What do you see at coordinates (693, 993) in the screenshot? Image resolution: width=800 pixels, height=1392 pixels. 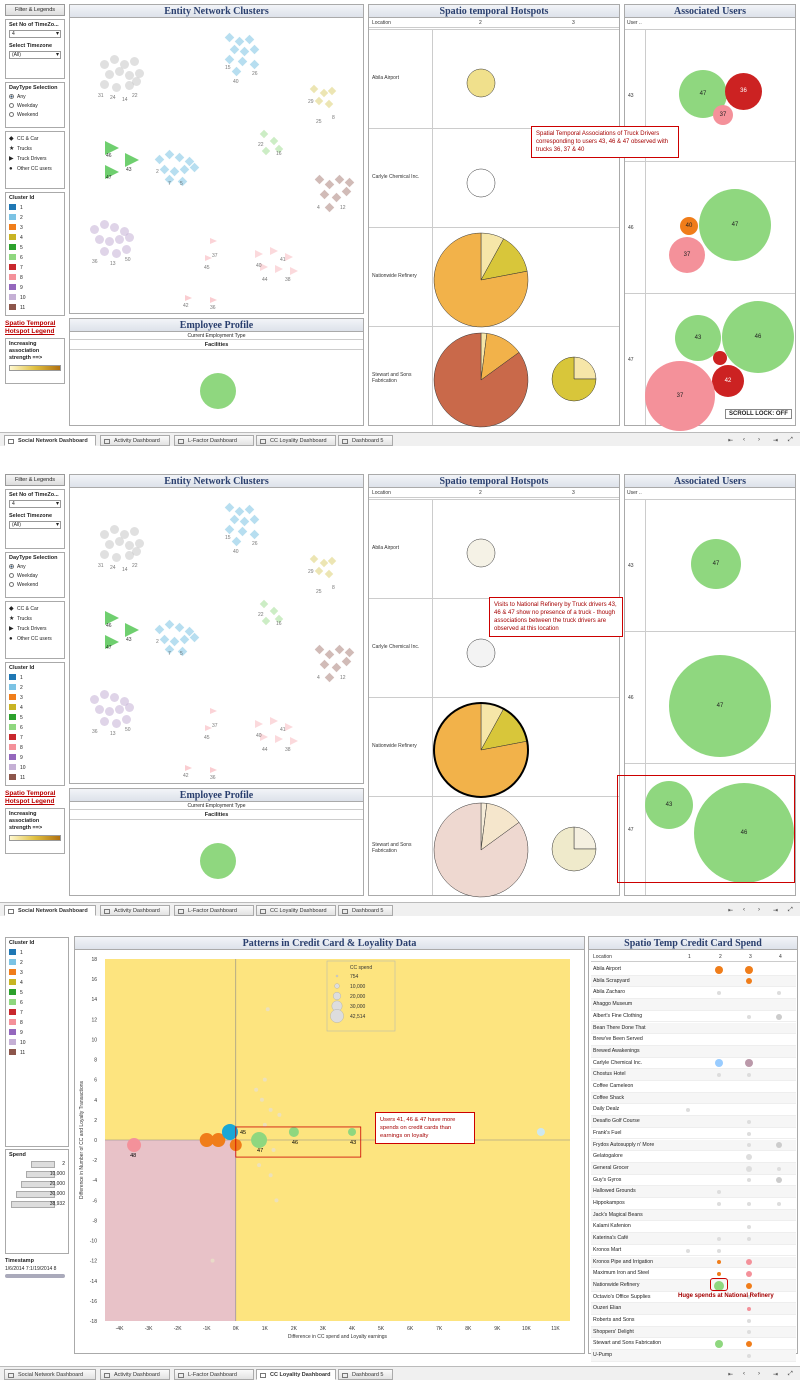 I see `cc-spend-row: Abila Zacharo` at bounding box center [693, 993].